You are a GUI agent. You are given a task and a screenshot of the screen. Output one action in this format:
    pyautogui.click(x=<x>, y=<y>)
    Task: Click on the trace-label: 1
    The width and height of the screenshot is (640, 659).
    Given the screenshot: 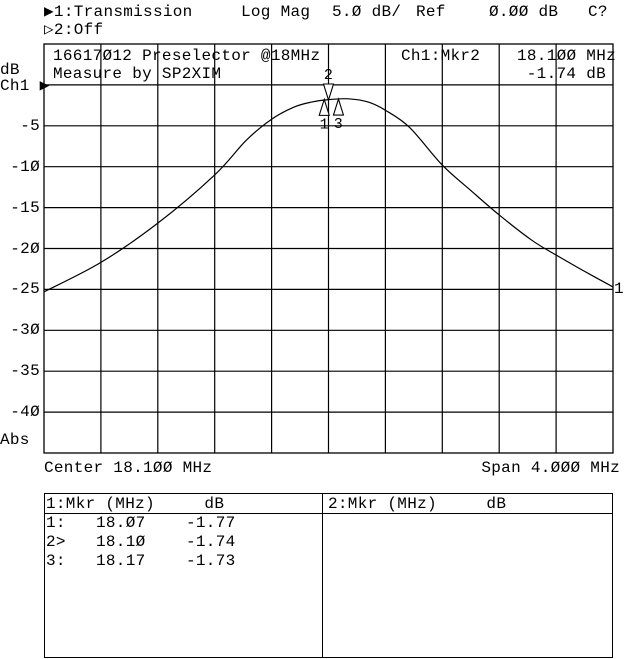 What is the action you would take?
    pyautogui.click(x=619, y=289)
    